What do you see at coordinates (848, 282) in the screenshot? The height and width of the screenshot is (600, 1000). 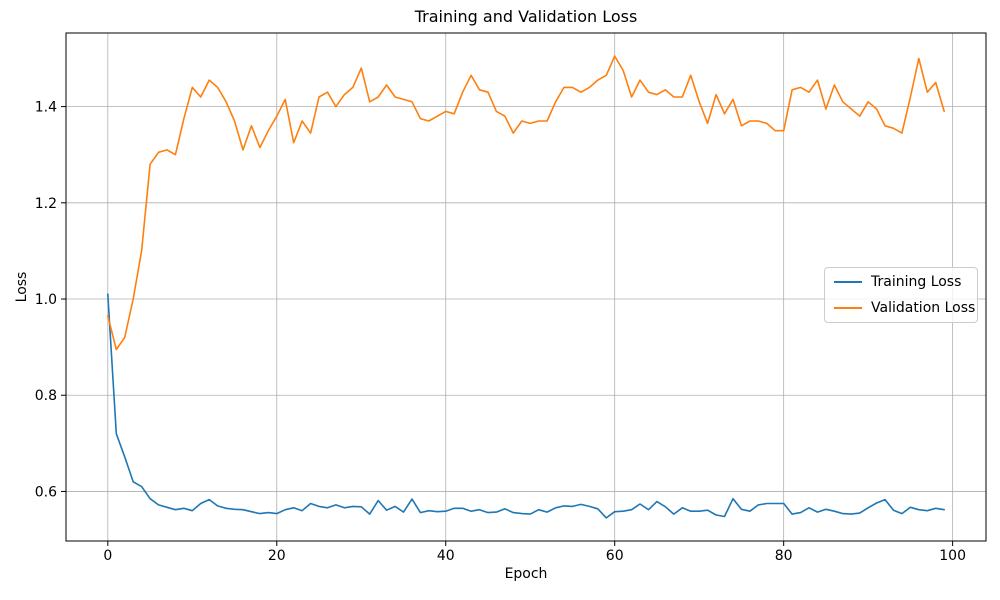 I see `training-loss-line-swatch` at bounding box center [848, 282].